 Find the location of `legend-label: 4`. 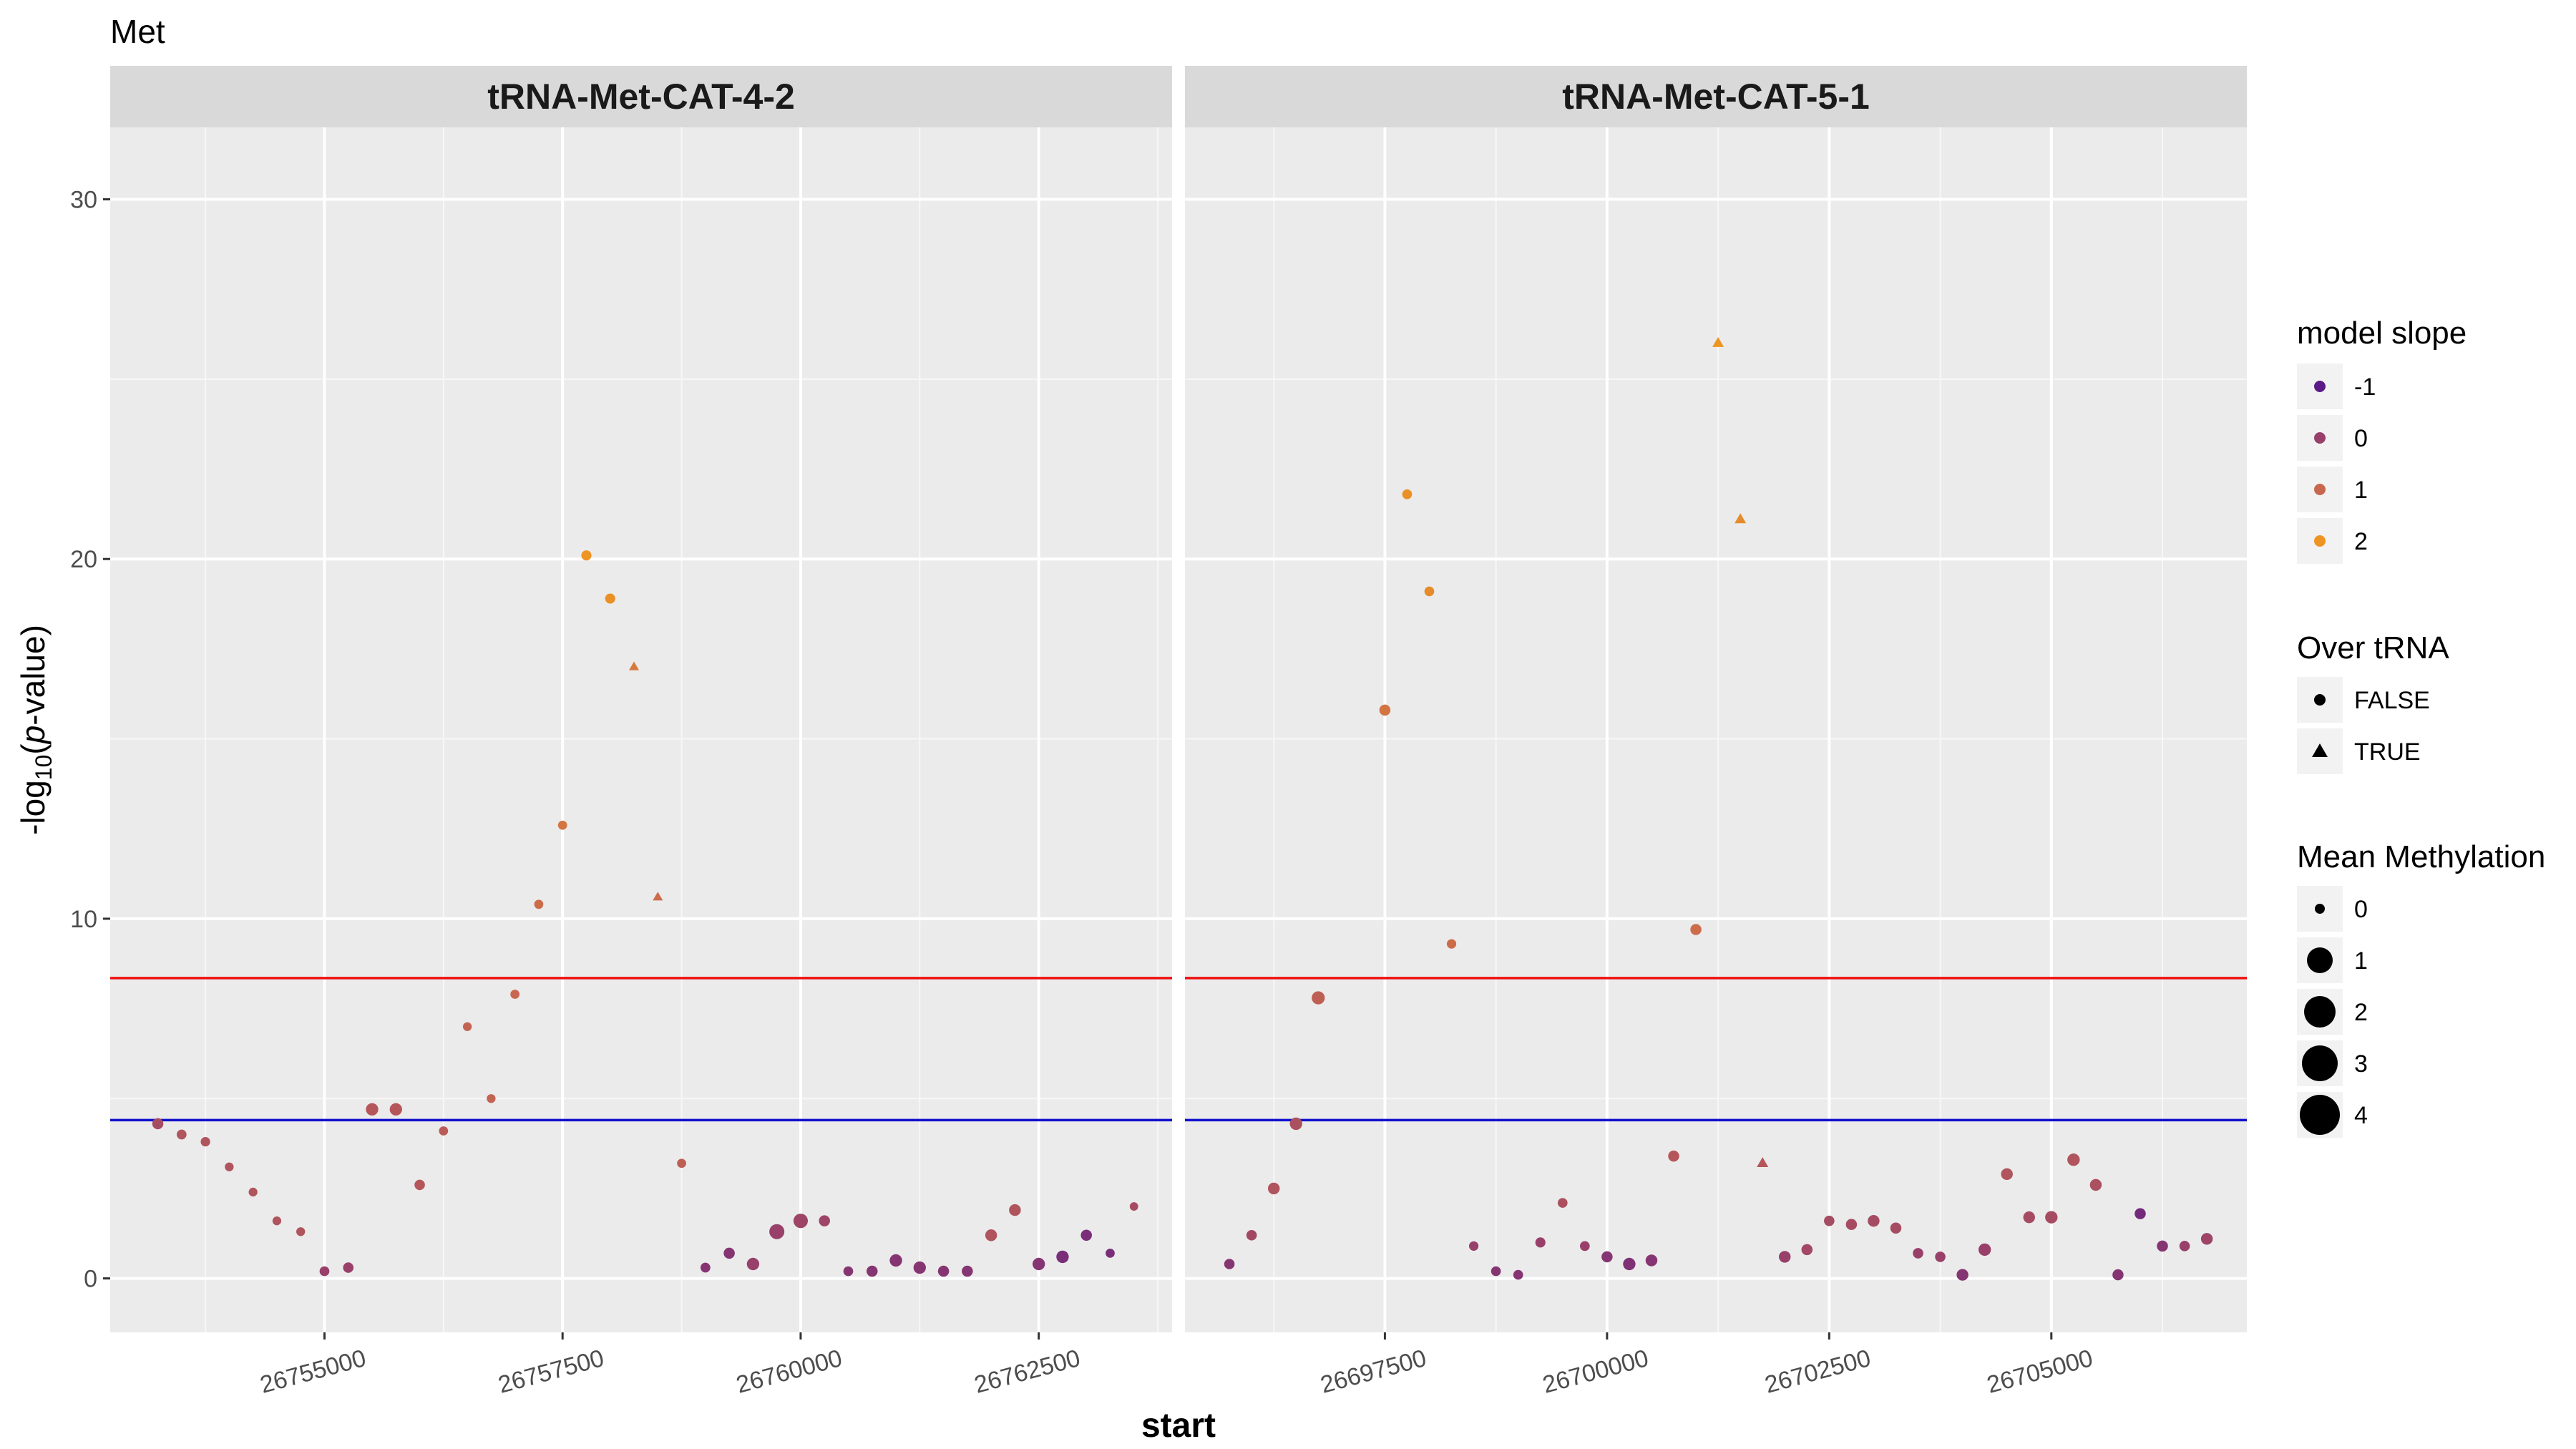

legend-label: 4 is located at coordinates (2361, 1115).